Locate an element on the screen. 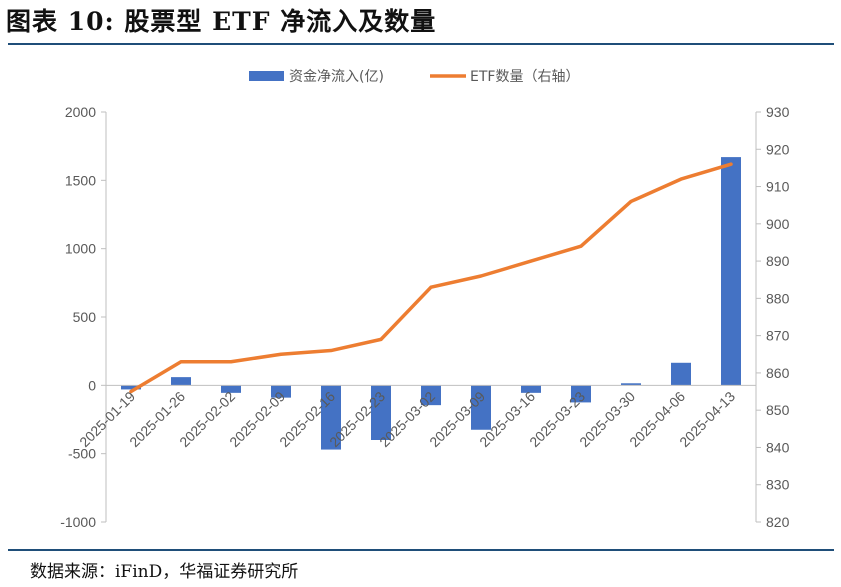 The width and height of the screenshot is (841, 587). source-note: 数据来源：iFinD，华福证券研究所 is located at coordinates (164, 572).